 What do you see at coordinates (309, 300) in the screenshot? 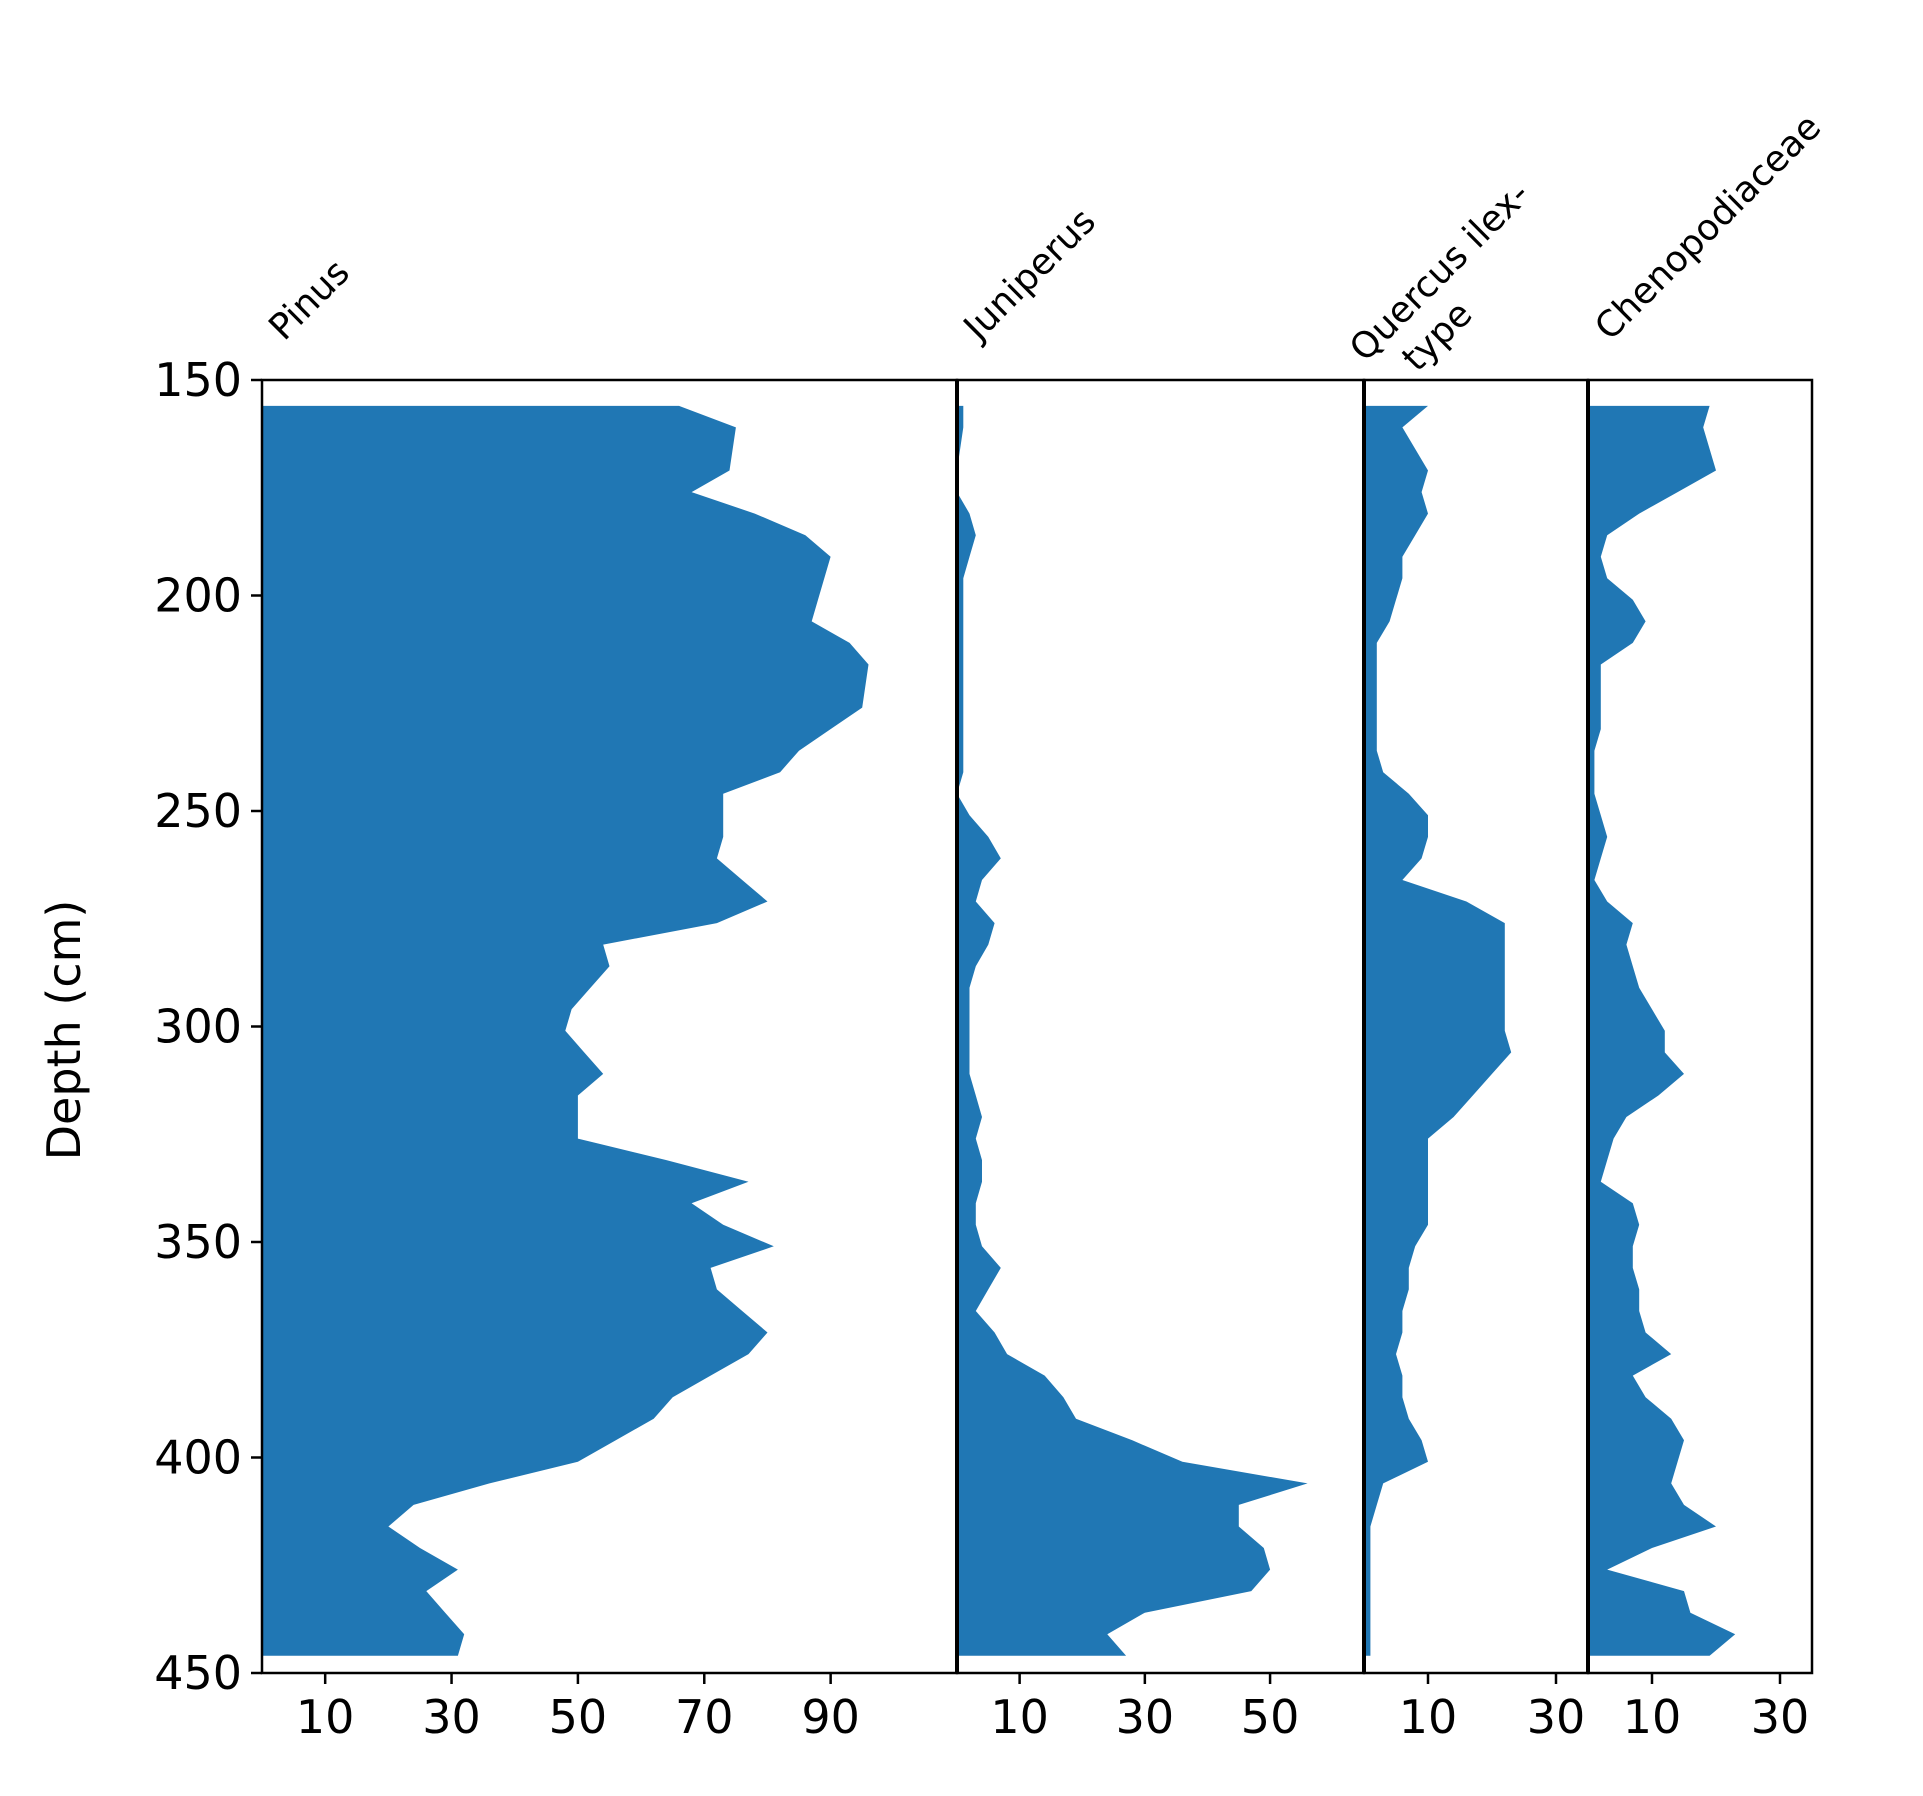
I see `taxon-label: Pinus` at bounding box center [309, 300].